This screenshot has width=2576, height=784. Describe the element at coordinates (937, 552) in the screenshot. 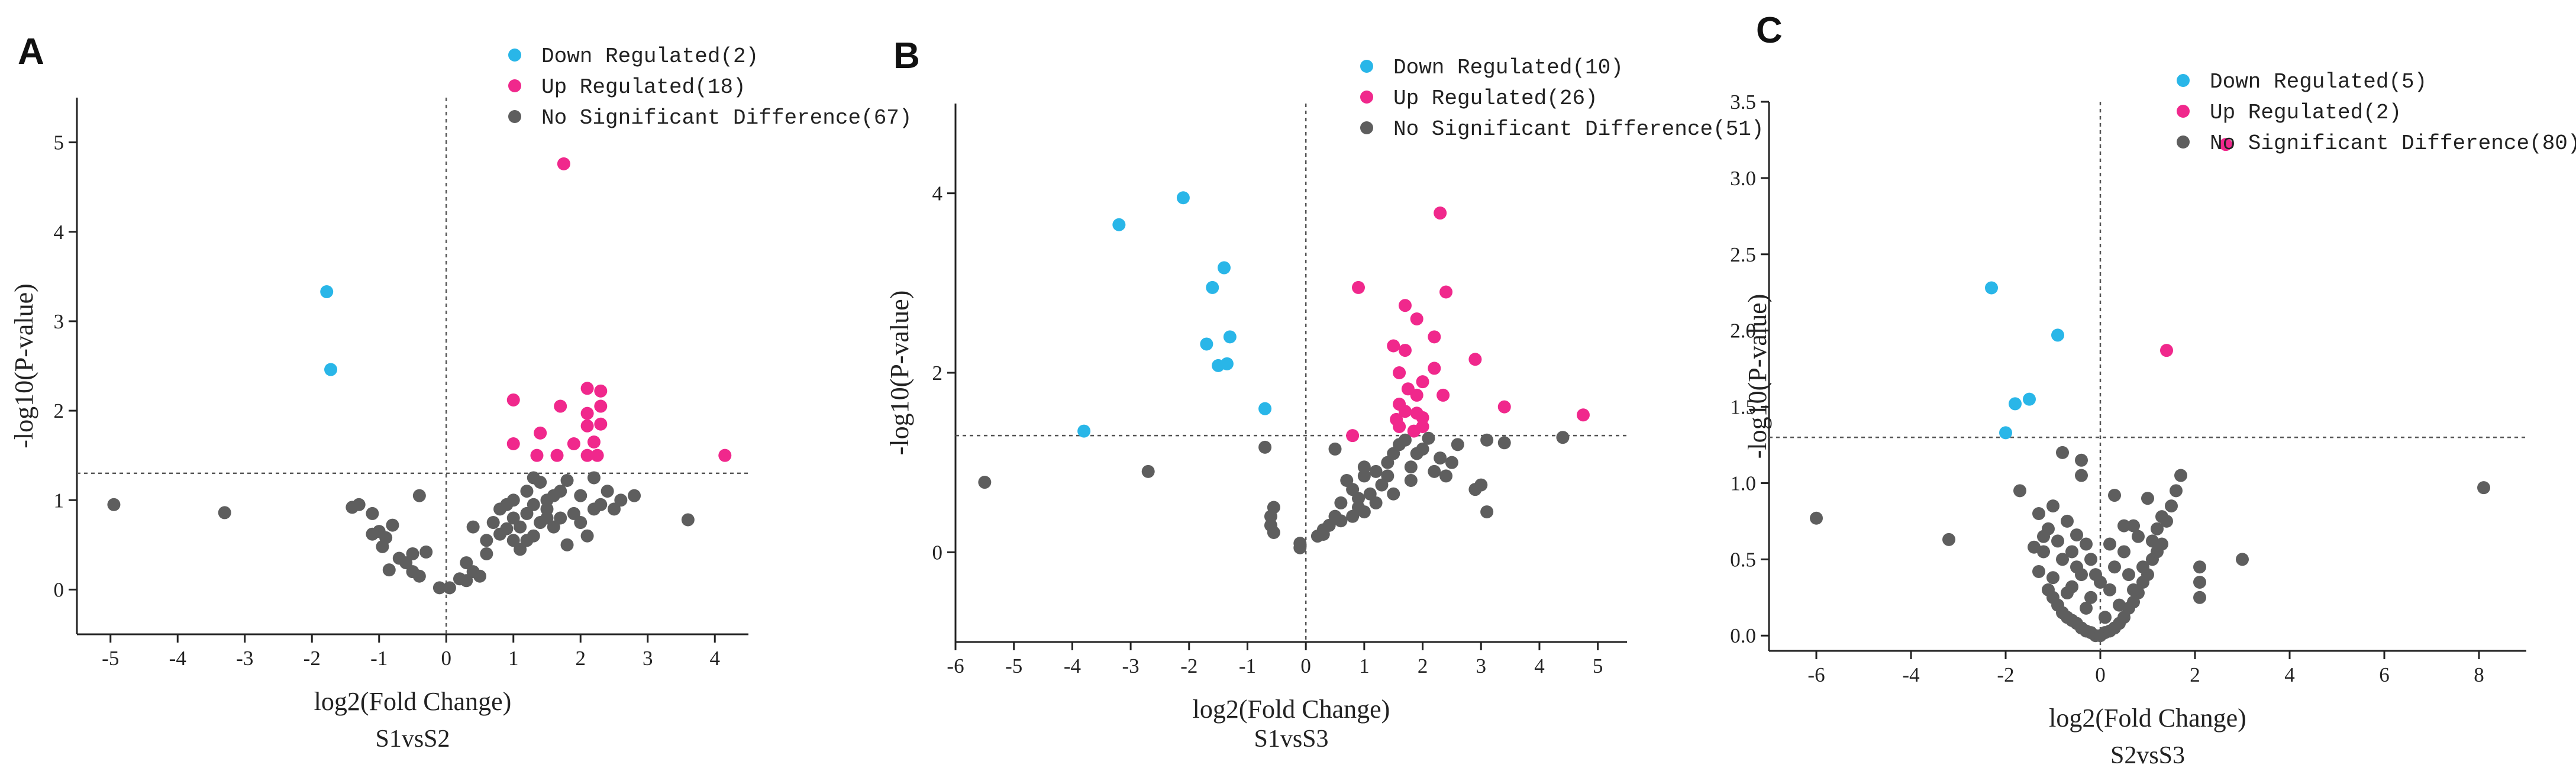

I see `y-tick-label: 0` at that location.